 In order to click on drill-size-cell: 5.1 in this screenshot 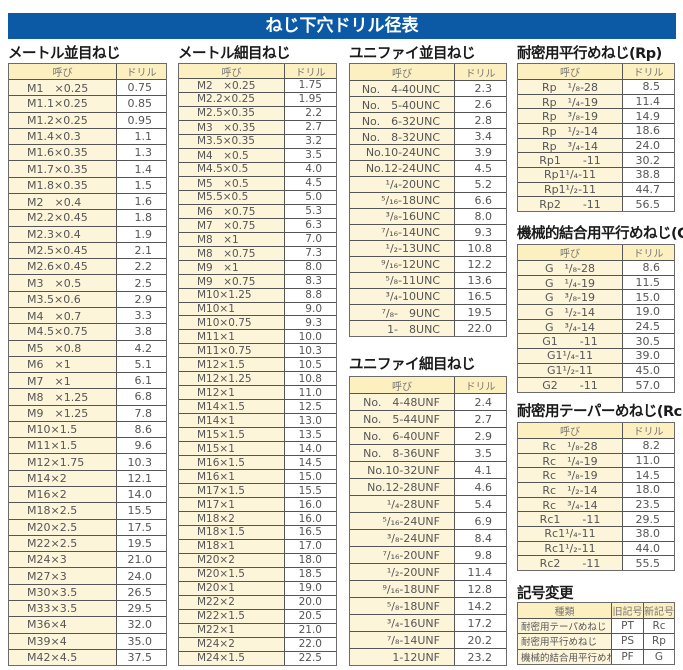, I will do `click(143, 364)`.